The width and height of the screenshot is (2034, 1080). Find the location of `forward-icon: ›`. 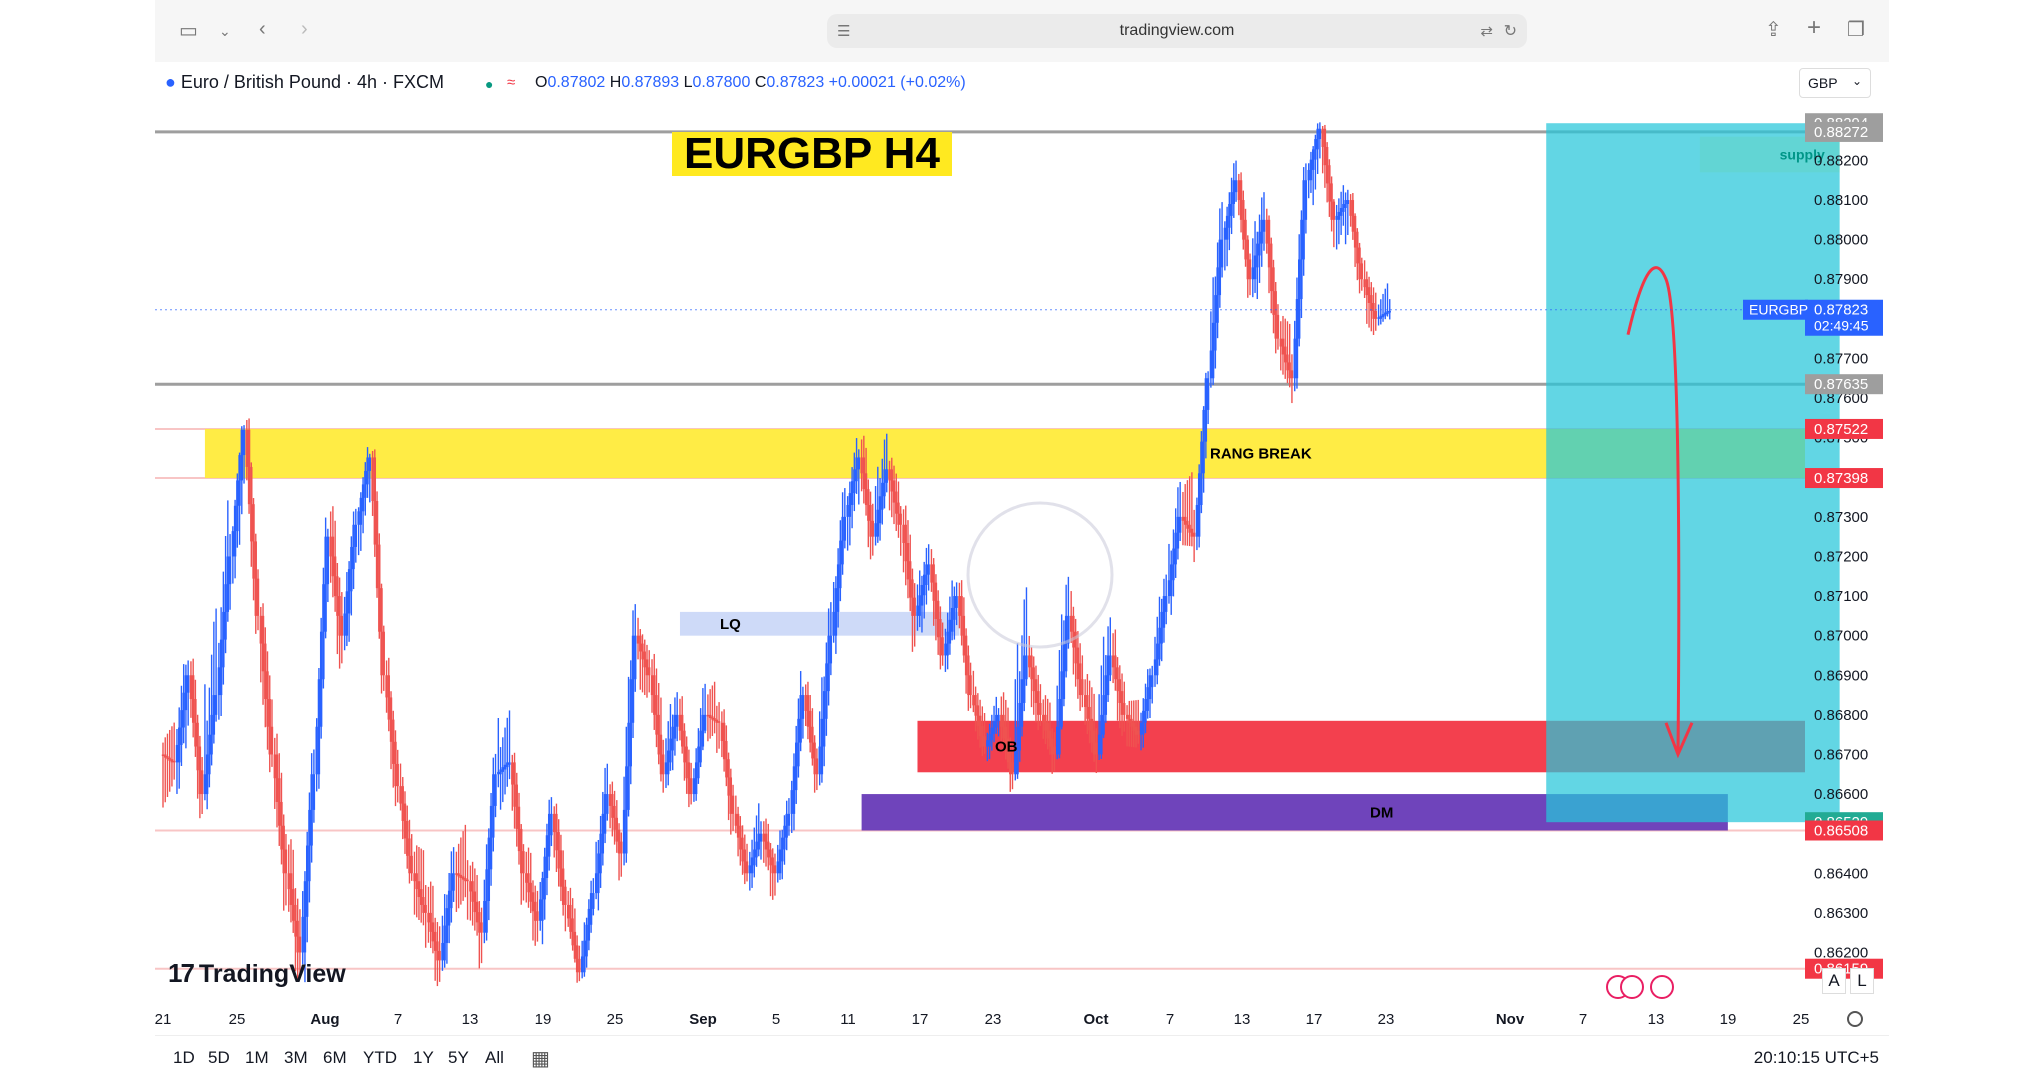

forward-icon: › is located at coordinates (304, 29).